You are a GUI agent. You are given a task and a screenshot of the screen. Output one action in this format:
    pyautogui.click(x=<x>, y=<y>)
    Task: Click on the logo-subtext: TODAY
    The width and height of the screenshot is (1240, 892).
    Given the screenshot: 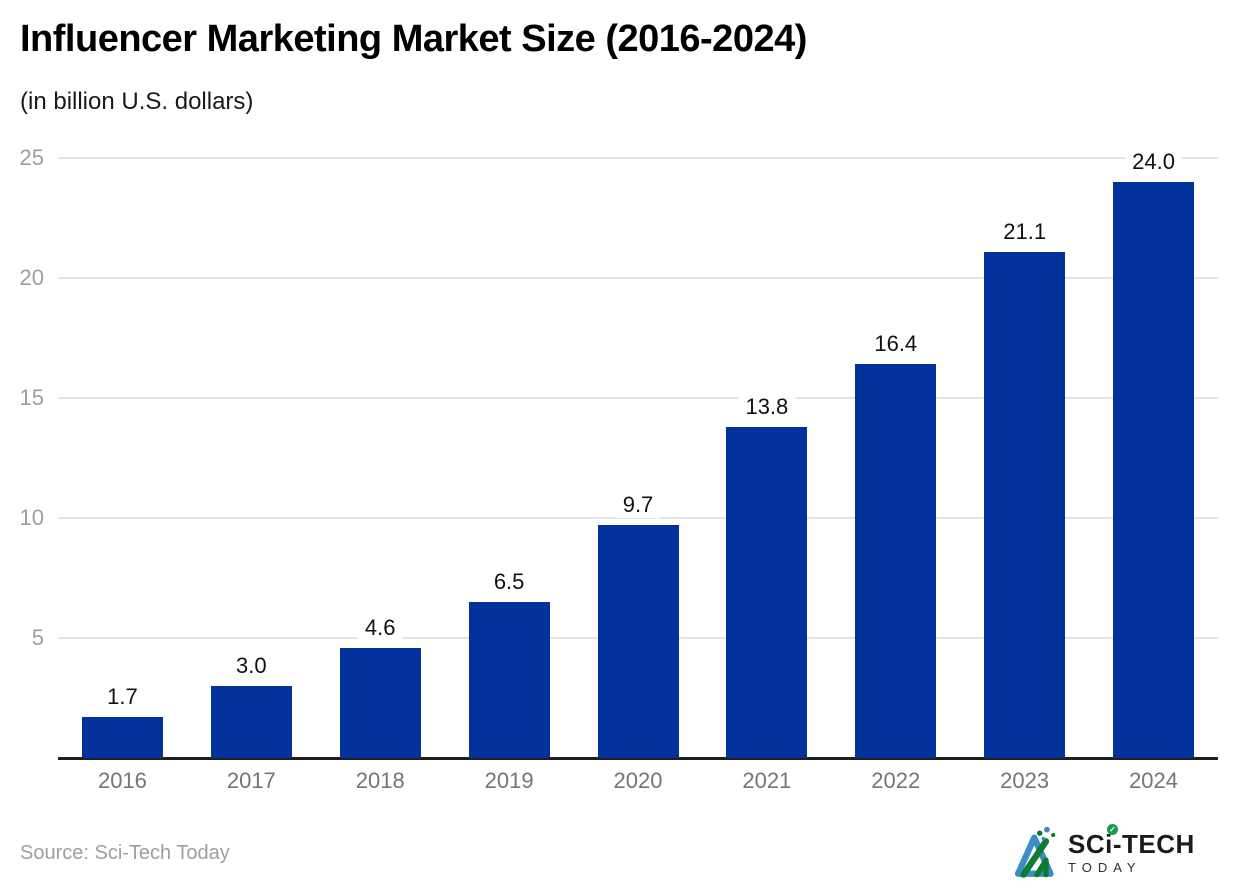 What is the action you would take?
    pyautogui.click(x=1105, y=867)
    